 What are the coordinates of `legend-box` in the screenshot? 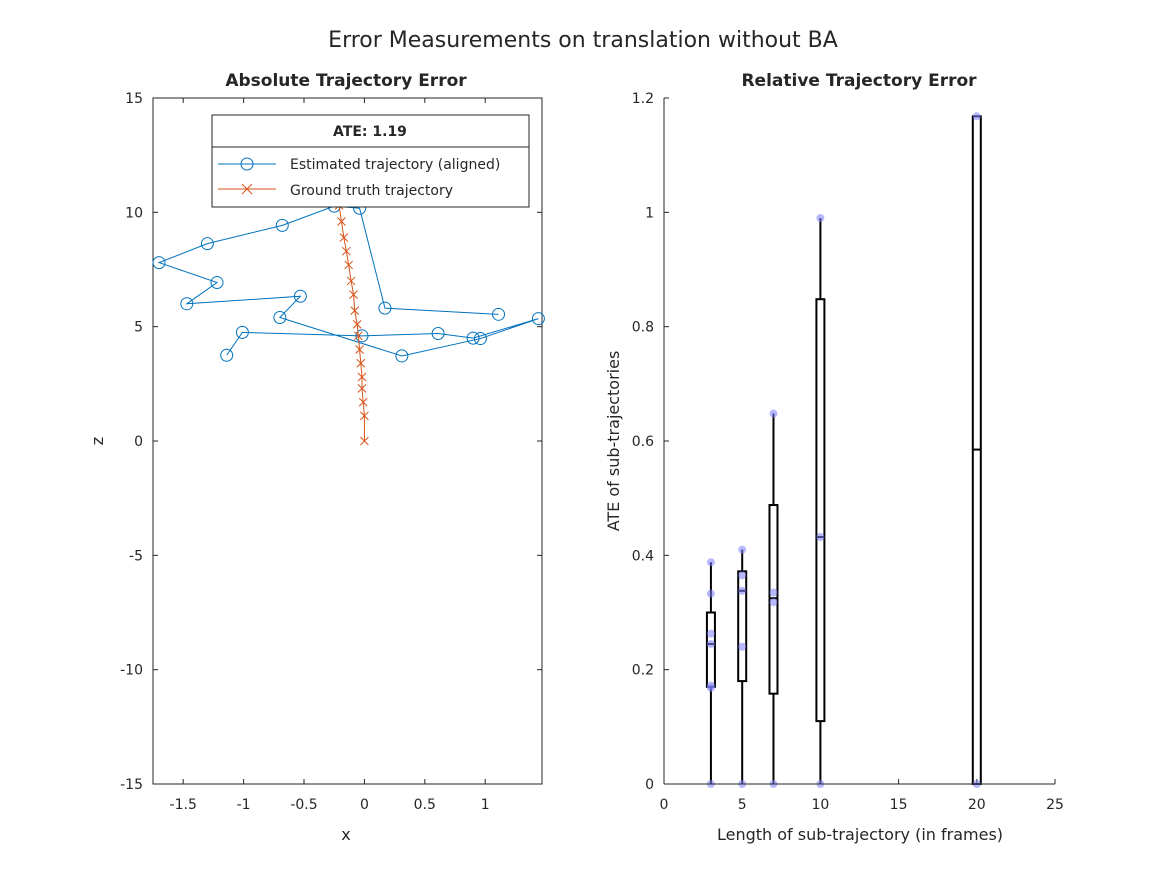 It's located at (370, 161).